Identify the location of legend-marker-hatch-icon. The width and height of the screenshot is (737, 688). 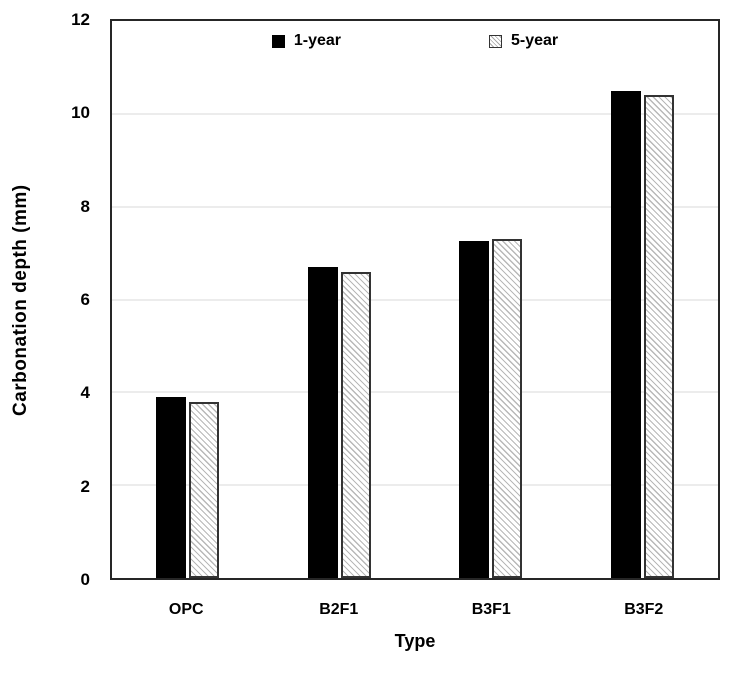
(495, 41).